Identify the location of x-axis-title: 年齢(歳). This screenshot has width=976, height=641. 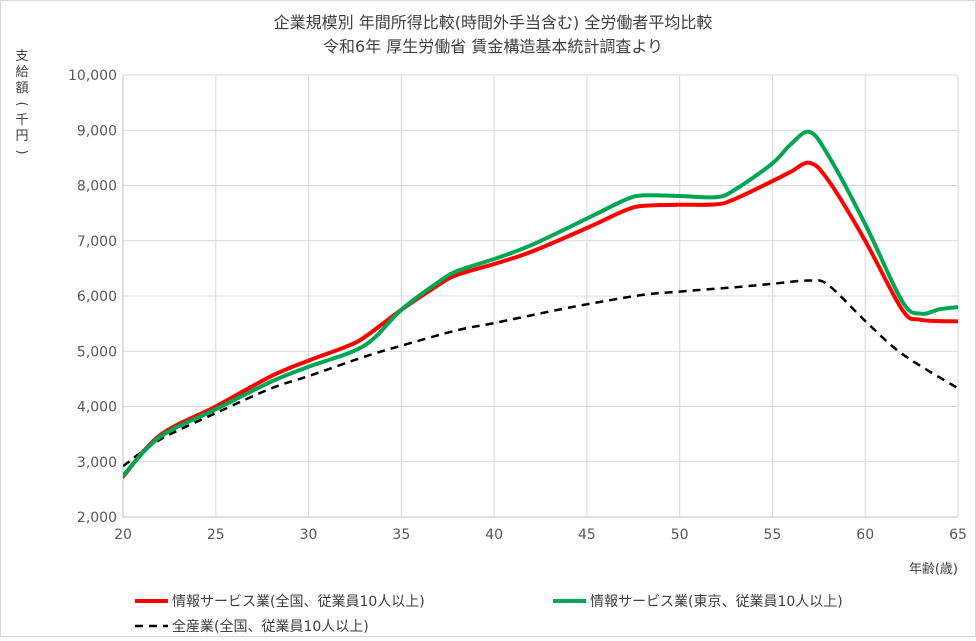
(933, 569).